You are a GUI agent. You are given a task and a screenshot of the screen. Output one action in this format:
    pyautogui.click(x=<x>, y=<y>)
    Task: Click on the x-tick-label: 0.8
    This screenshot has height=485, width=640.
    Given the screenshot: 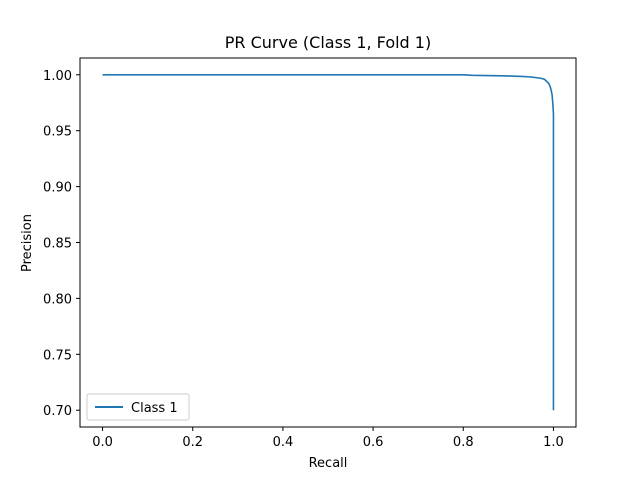 What is the action you would take?
    pyautogui.click(x=463, y=442)
    